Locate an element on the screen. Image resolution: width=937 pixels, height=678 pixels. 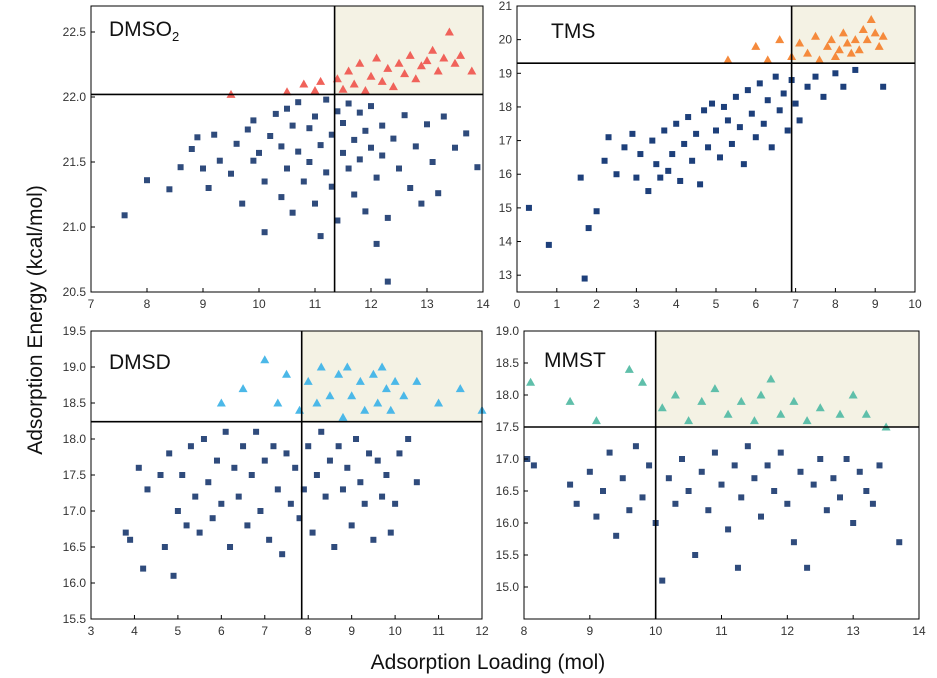
x-tick-label: 12 is located at coordinates (482, 631).